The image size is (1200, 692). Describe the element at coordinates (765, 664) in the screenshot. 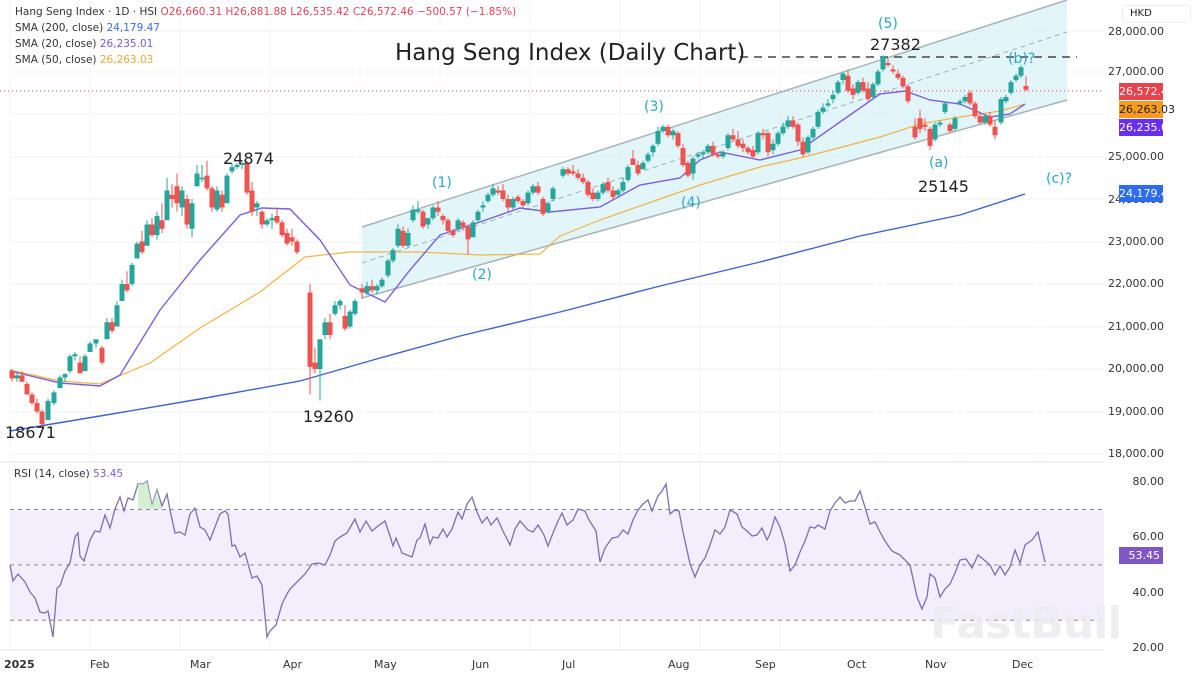

I see `time-tick: Sep` at that location.